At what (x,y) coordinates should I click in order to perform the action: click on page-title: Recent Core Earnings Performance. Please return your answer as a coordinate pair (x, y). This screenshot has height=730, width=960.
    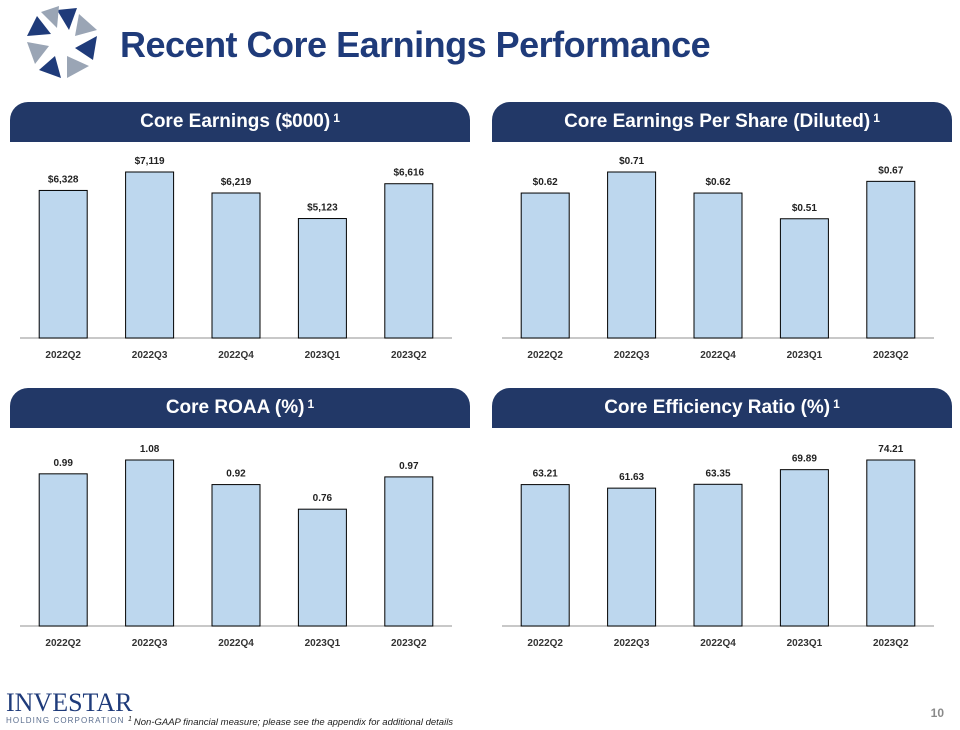
    Looking at the image, I should click on (415, 44).